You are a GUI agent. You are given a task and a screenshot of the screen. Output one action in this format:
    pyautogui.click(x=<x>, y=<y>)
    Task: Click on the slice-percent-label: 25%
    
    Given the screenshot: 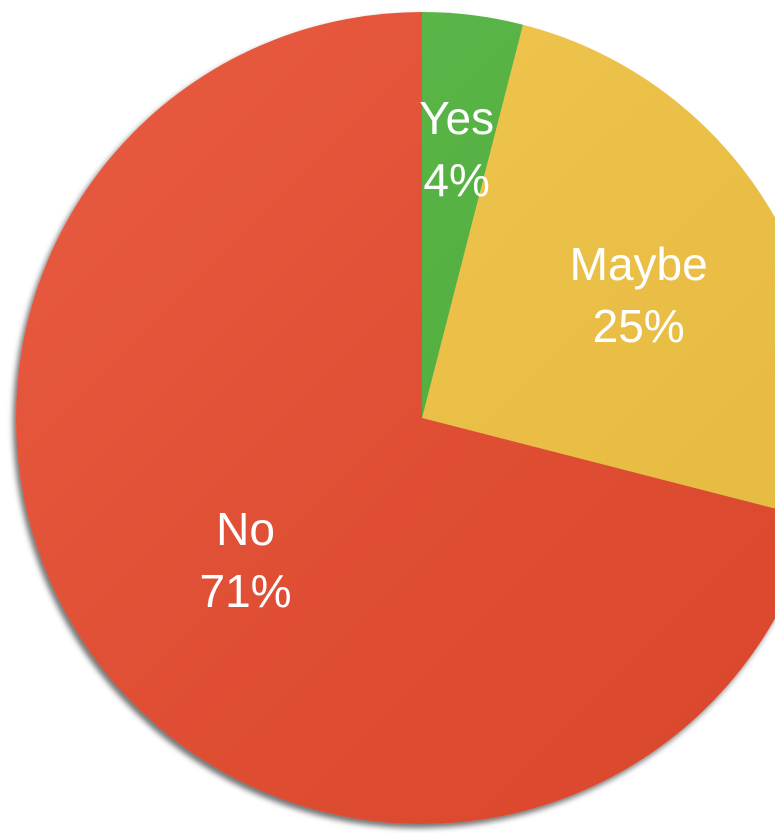 What is the action you would take?
    pyautogui.click(x=639, y=326)
    